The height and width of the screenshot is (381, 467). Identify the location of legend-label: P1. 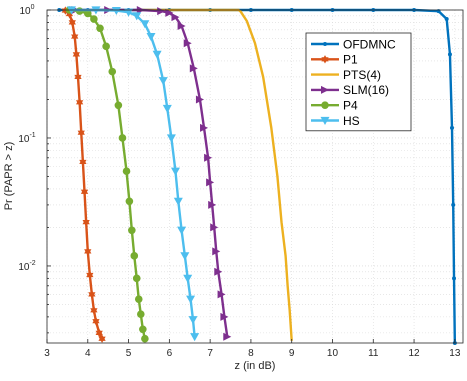
(350, 60).